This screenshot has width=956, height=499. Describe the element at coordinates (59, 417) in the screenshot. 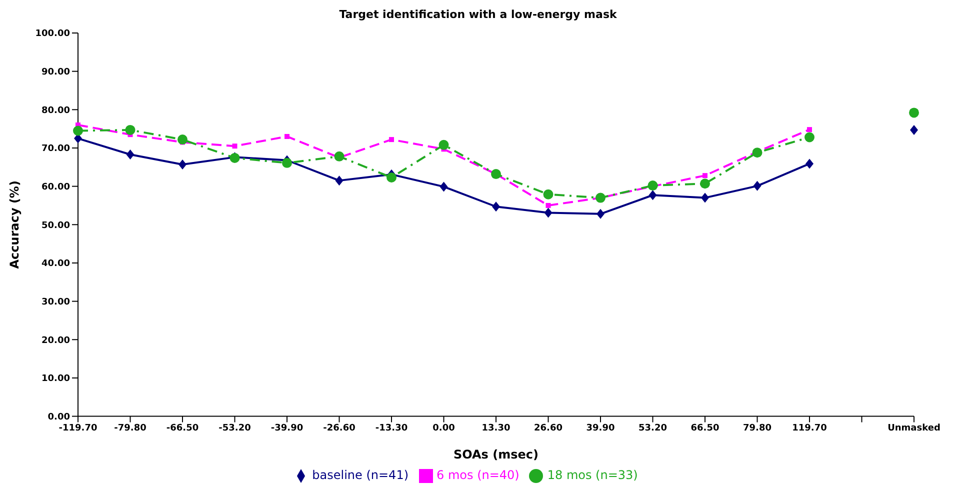

I see `y-tick-label: 0.00` at that location.